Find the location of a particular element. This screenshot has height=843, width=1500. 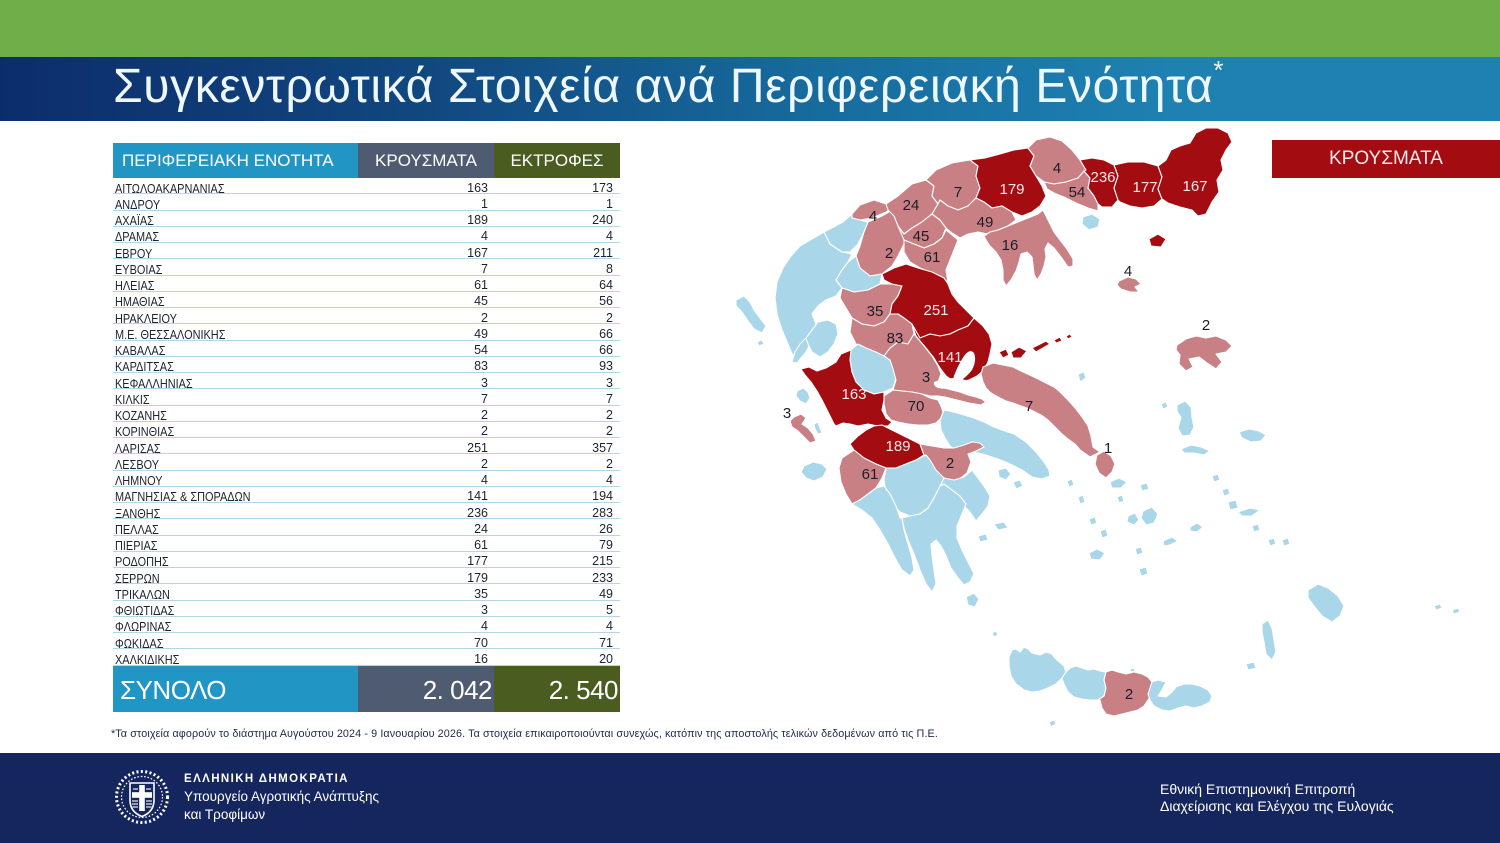

svg-text: 251 is located at coordinates (935, 310).